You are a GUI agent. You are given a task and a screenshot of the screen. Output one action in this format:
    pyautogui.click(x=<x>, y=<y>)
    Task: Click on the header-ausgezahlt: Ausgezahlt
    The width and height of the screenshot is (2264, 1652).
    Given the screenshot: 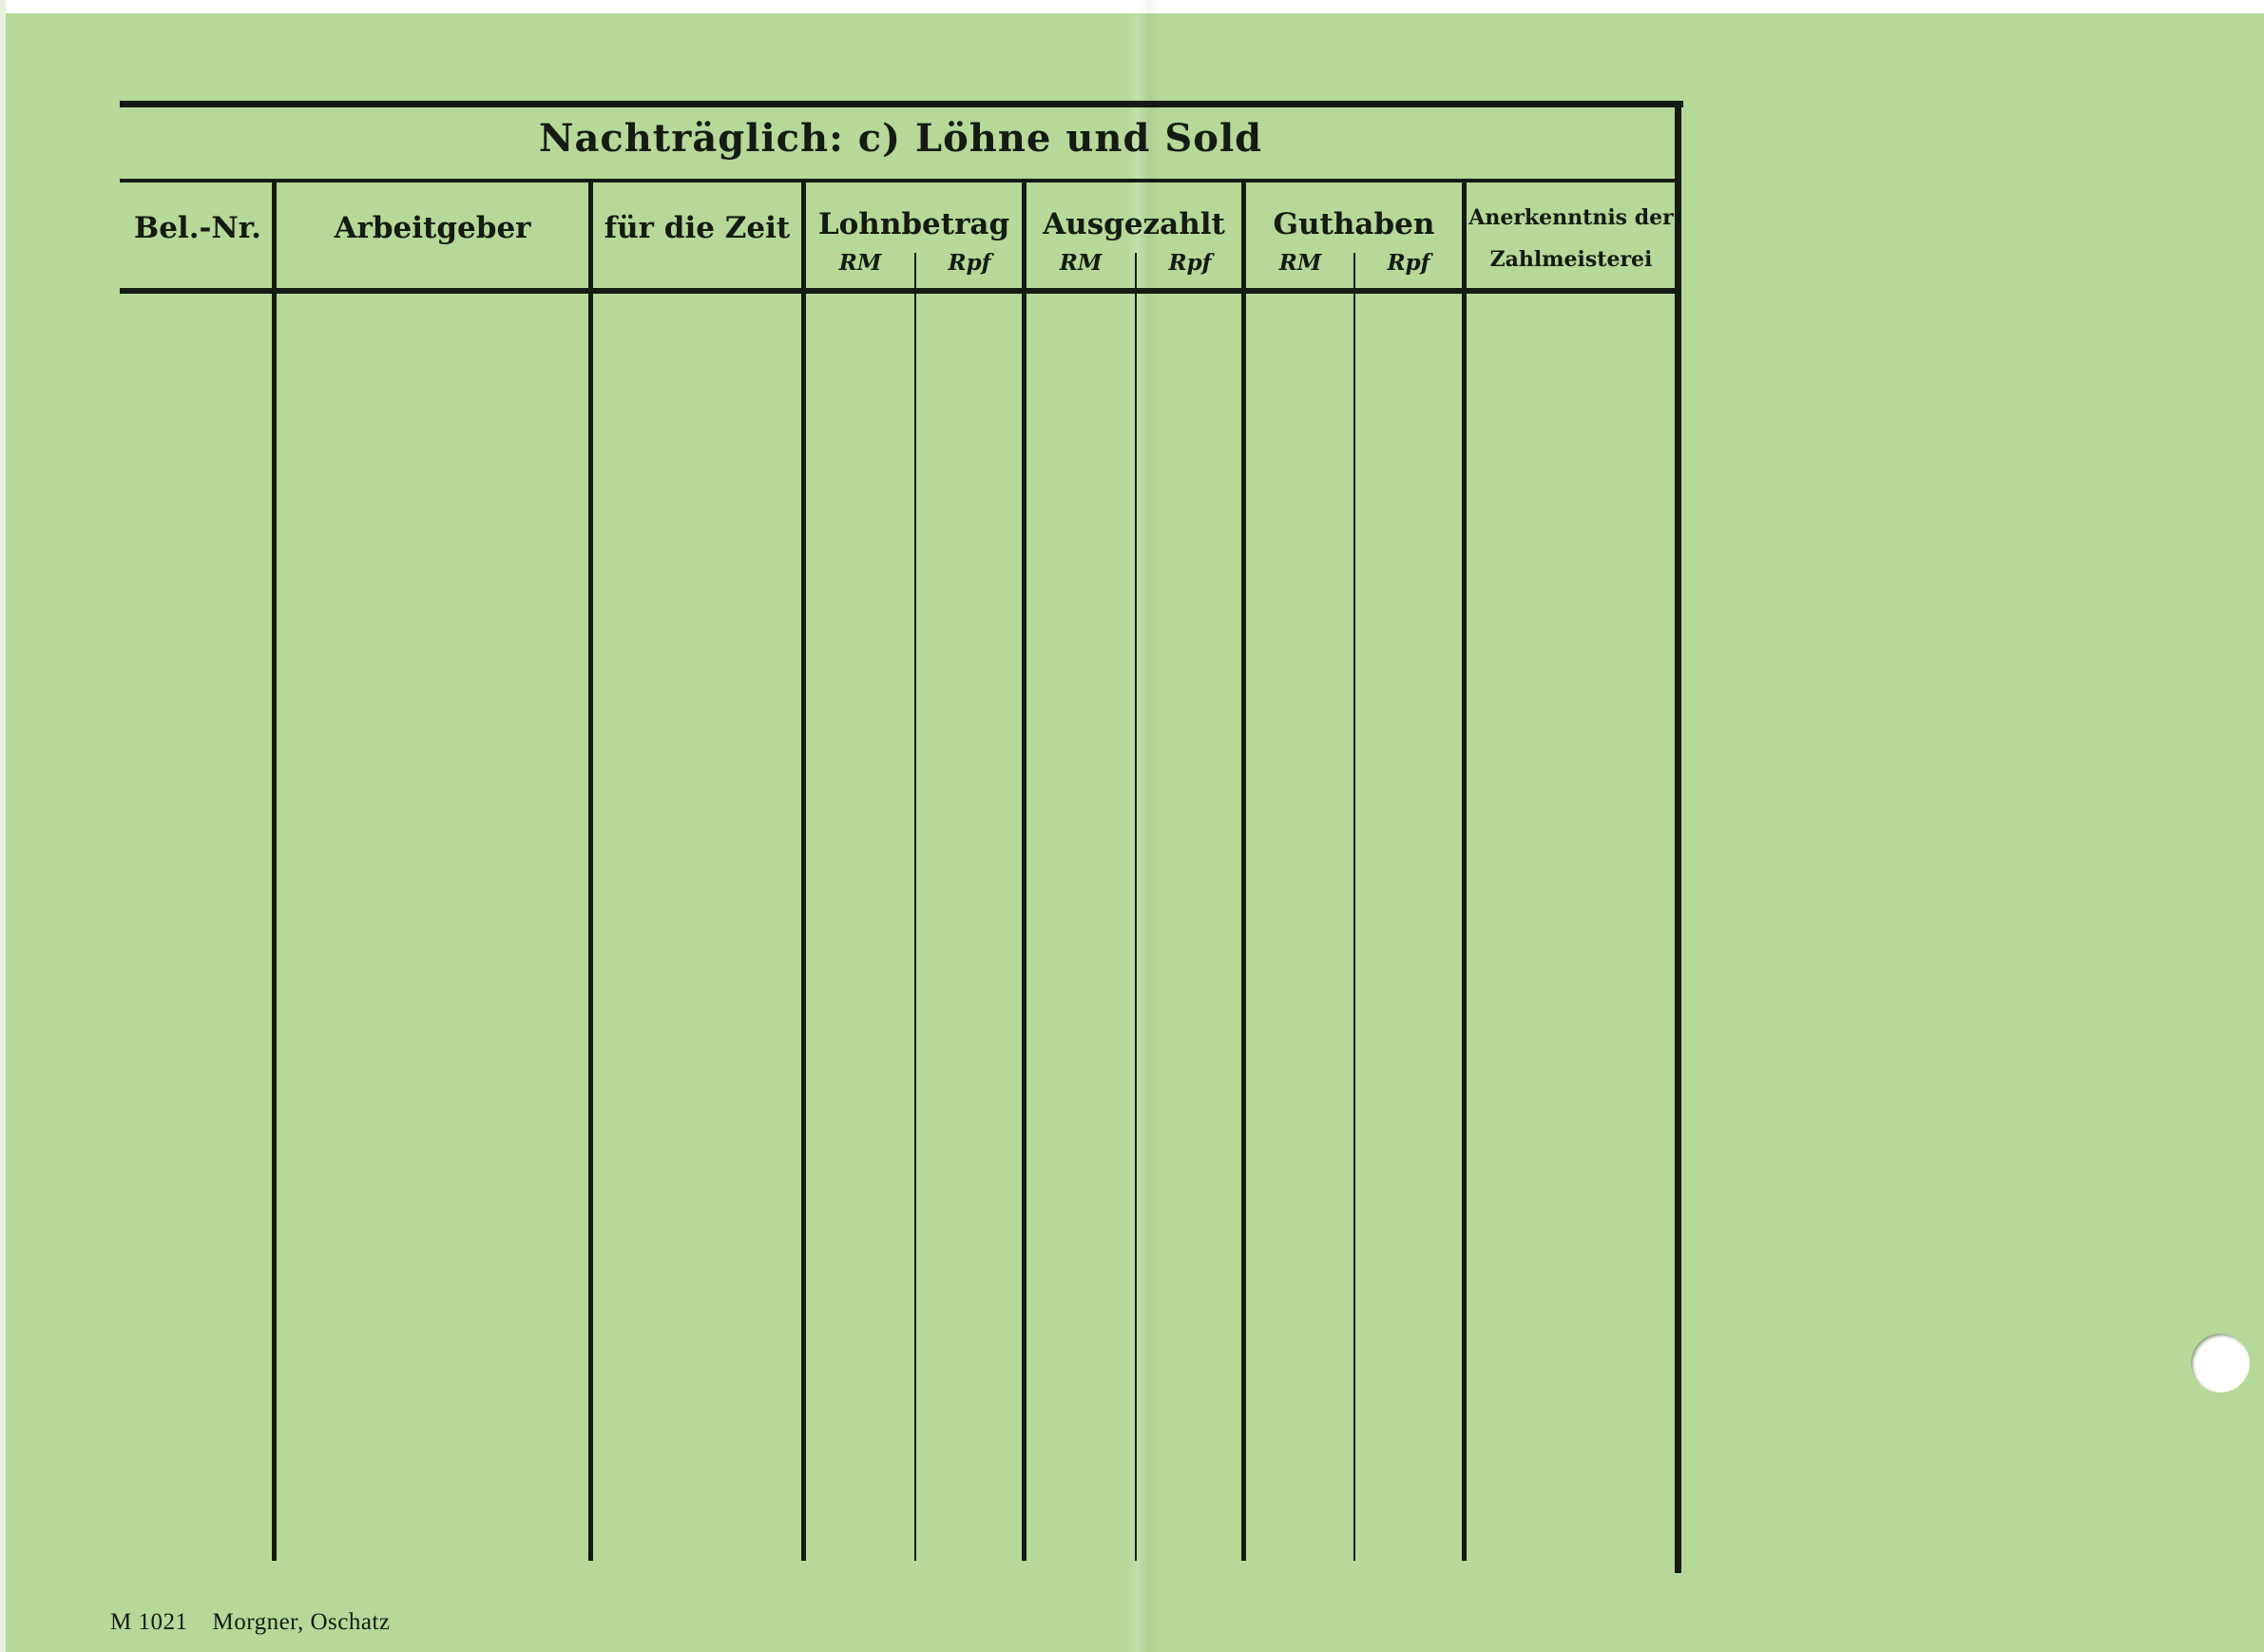 What is the action you would take?
    pyautogui.click(x=1134, y=224)
    